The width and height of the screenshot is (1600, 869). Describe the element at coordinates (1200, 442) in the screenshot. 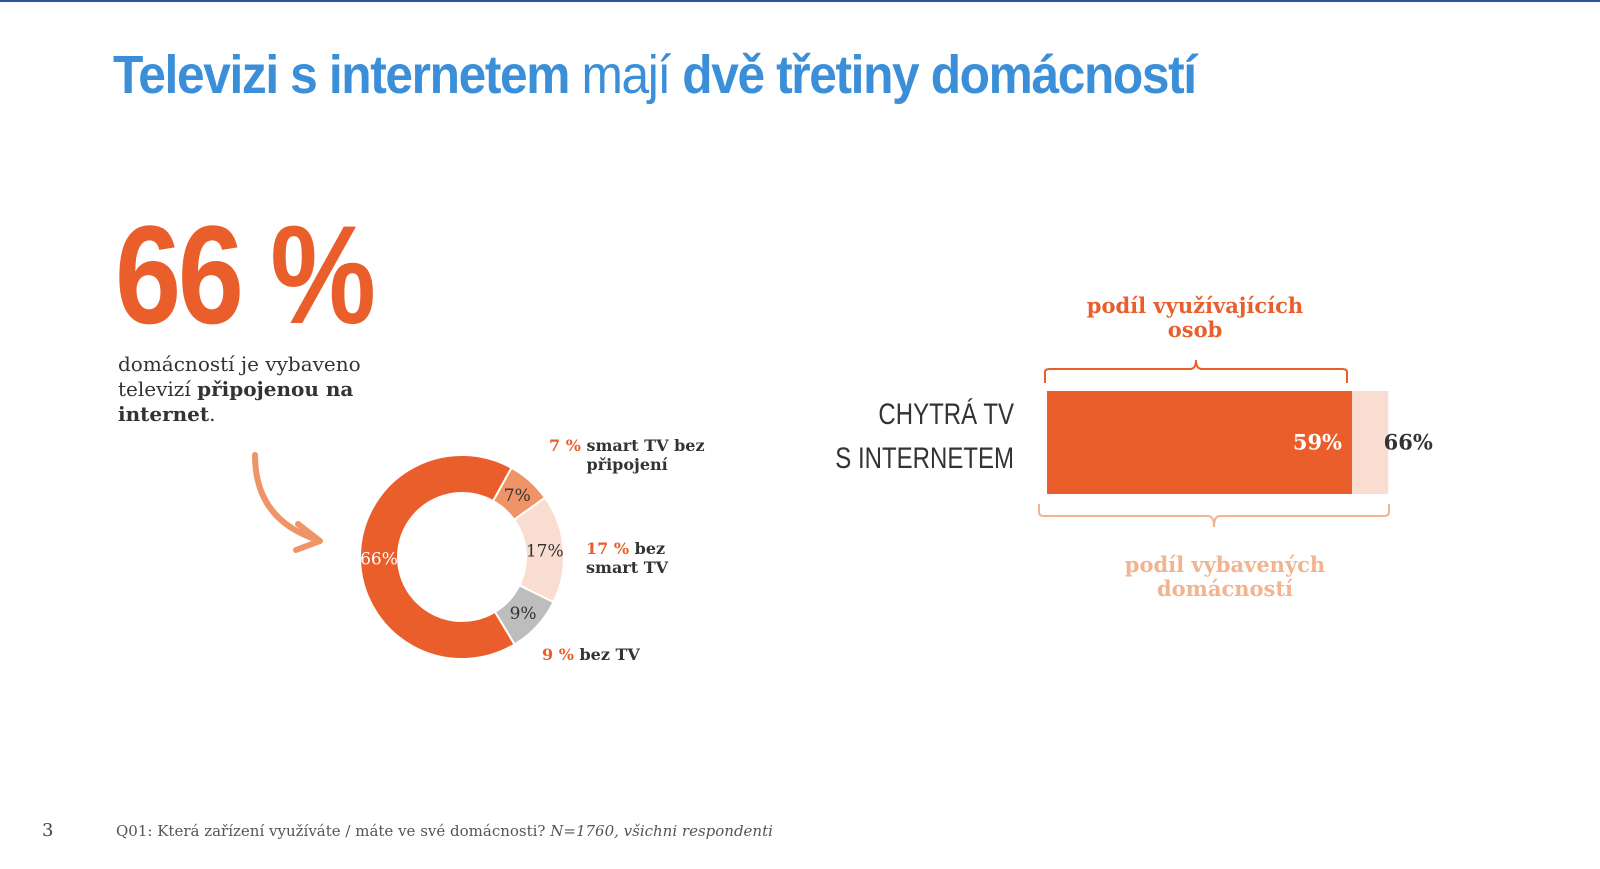

I see `bar-users` at that location.